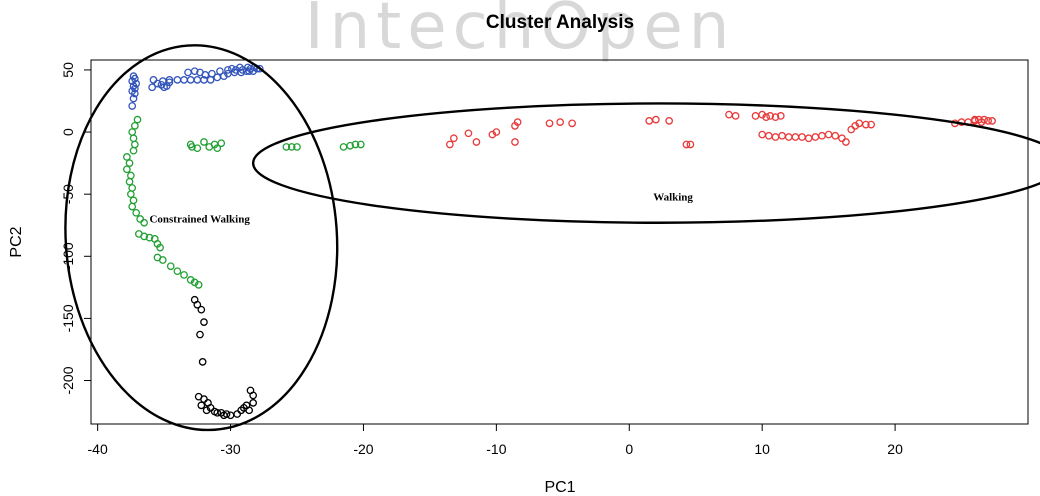  I want to click on x-tick-label: 10, so click(762, 449).